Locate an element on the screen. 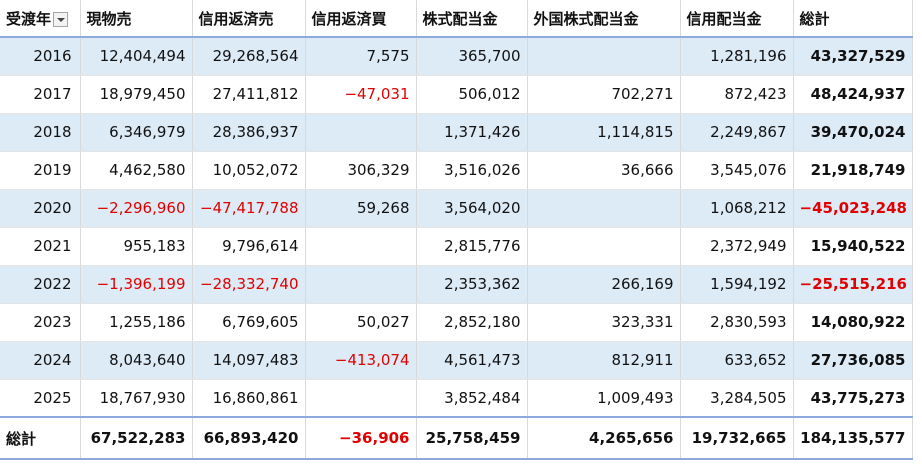 This screenshot has width=922, height=470. value-cell-text: 323,331 is located at coordinates (642, 322).